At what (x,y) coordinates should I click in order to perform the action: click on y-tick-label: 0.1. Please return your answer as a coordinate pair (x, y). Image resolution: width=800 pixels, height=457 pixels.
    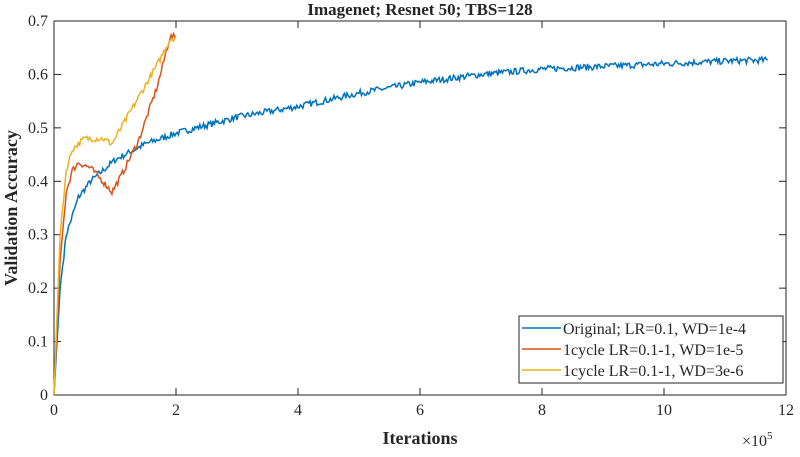
    Looking at the image, I should click on (38, 342).